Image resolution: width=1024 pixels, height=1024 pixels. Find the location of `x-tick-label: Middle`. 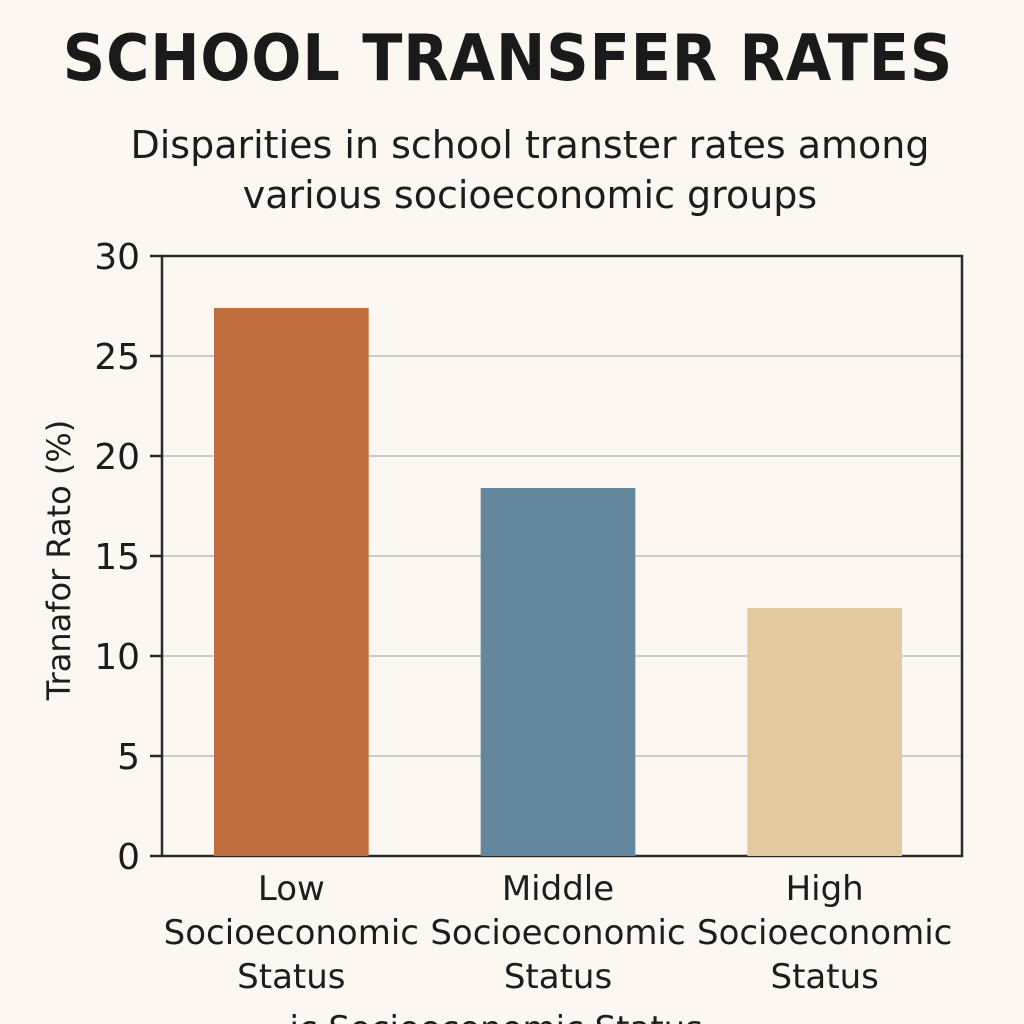

x-tick-label: Middle is located at coordinates (558, 889).